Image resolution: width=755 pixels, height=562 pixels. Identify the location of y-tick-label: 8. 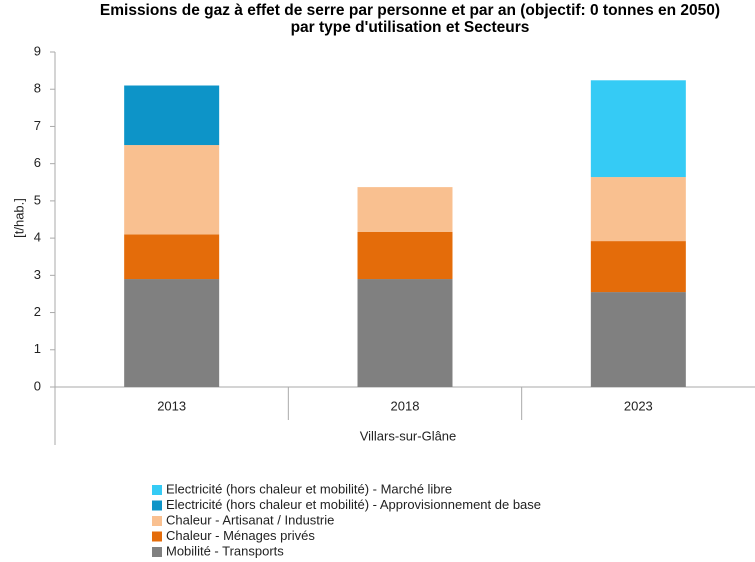
(37, 88).